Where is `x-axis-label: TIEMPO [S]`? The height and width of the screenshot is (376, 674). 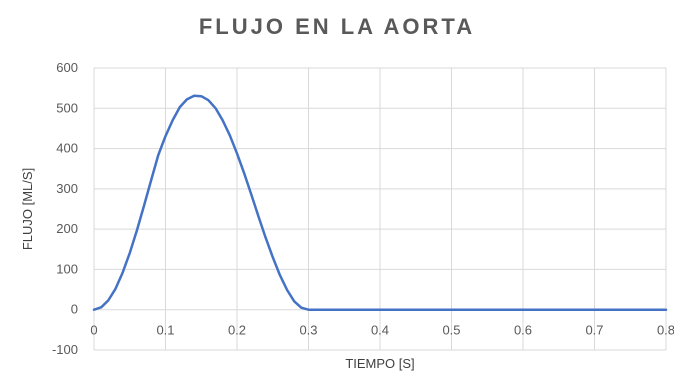 x-axis-label: TIEMPO [S] is located at coordinates (379, 363).